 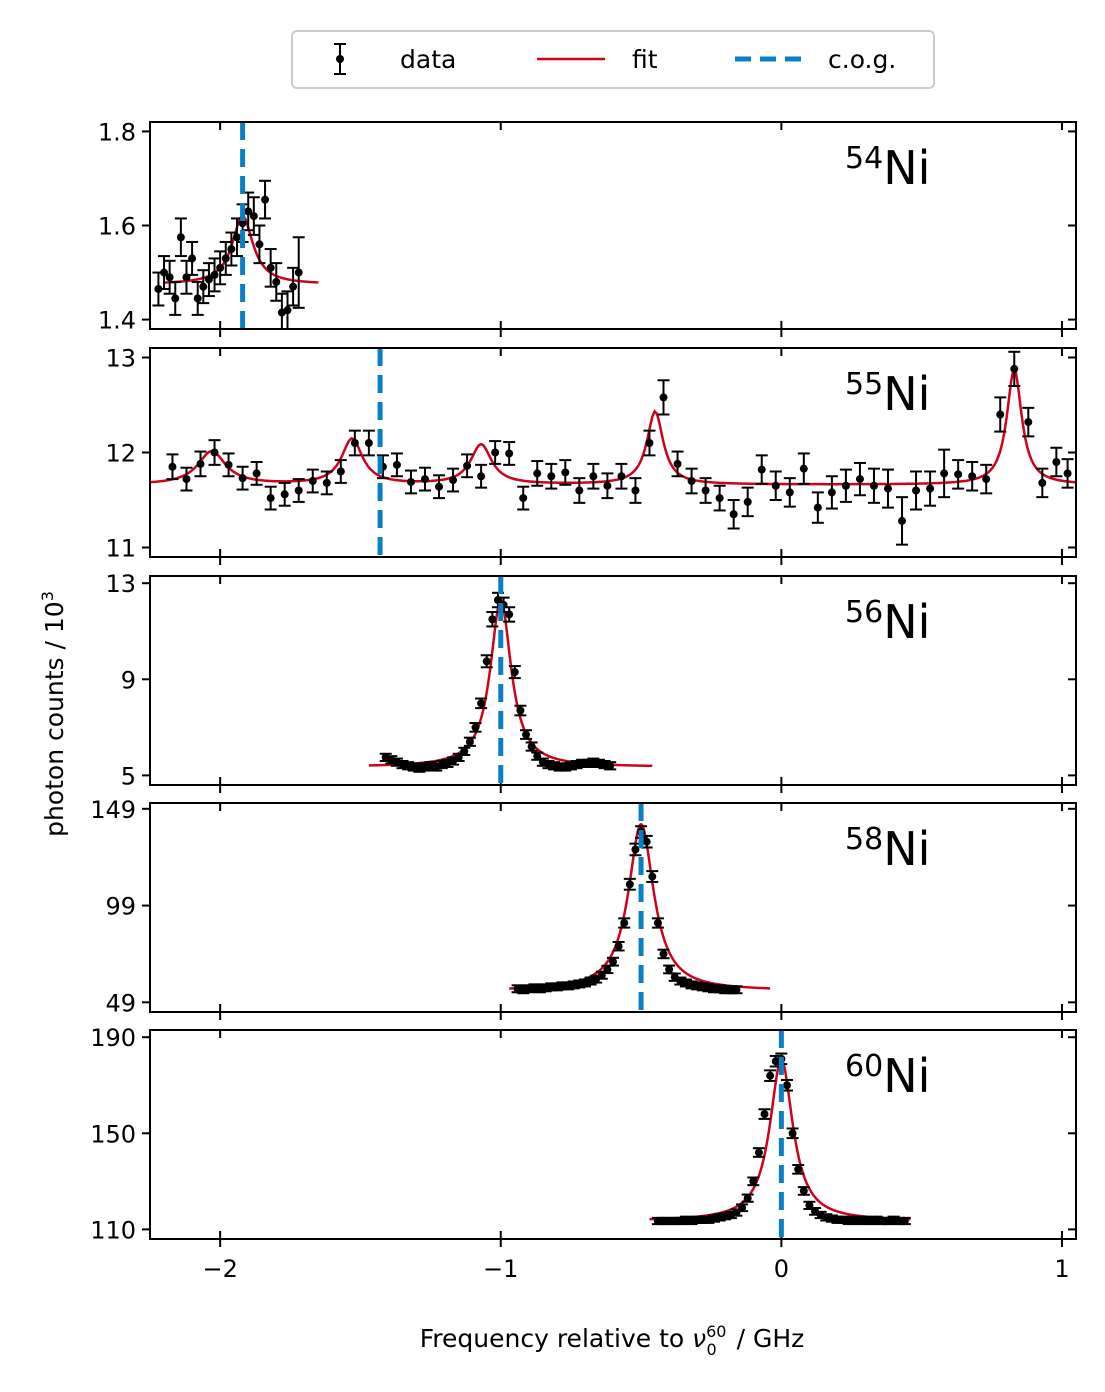 What do you see at coordinates (587, 227) in the screenshot?
I see `panel-54ni: 1.4 1.6 1.8 54Ni` at bounding box center [587, 227].